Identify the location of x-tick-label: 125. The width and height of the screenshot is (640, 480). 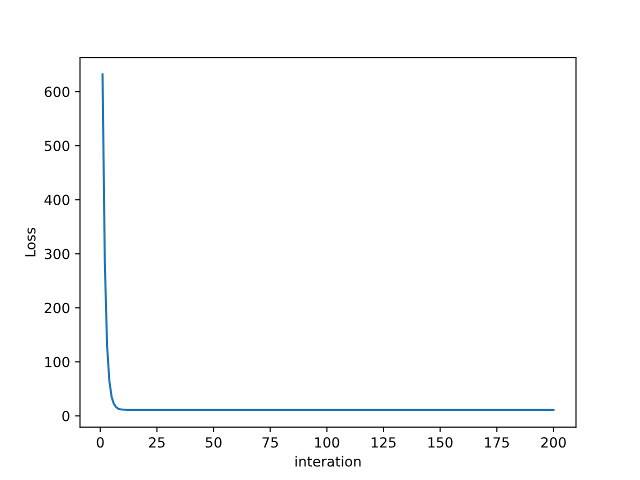
(384, 442).